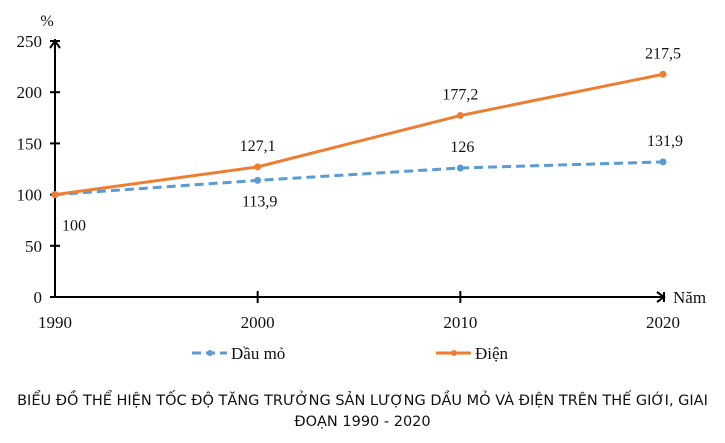 The width and height of the screenshot is (725, 443). What do you see at coordinates (30, 143) in the screenshot?
I see `y-tick-label: 150` at bounding box center [30, 143].